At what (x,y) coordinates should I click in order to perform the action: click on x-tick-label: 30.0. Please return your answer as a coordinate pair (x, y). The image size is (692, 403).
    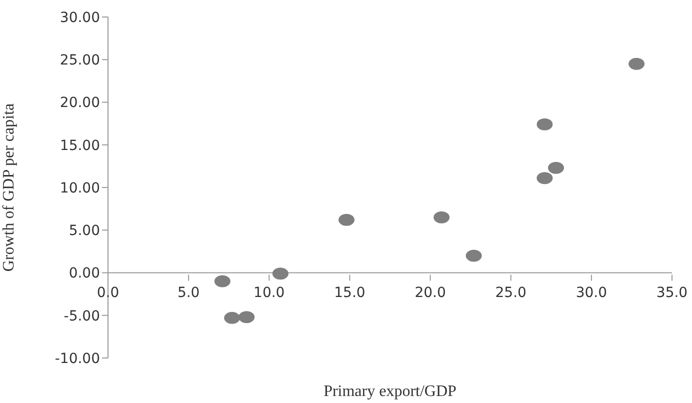
    Looking at the image, I should click on (592, 292).